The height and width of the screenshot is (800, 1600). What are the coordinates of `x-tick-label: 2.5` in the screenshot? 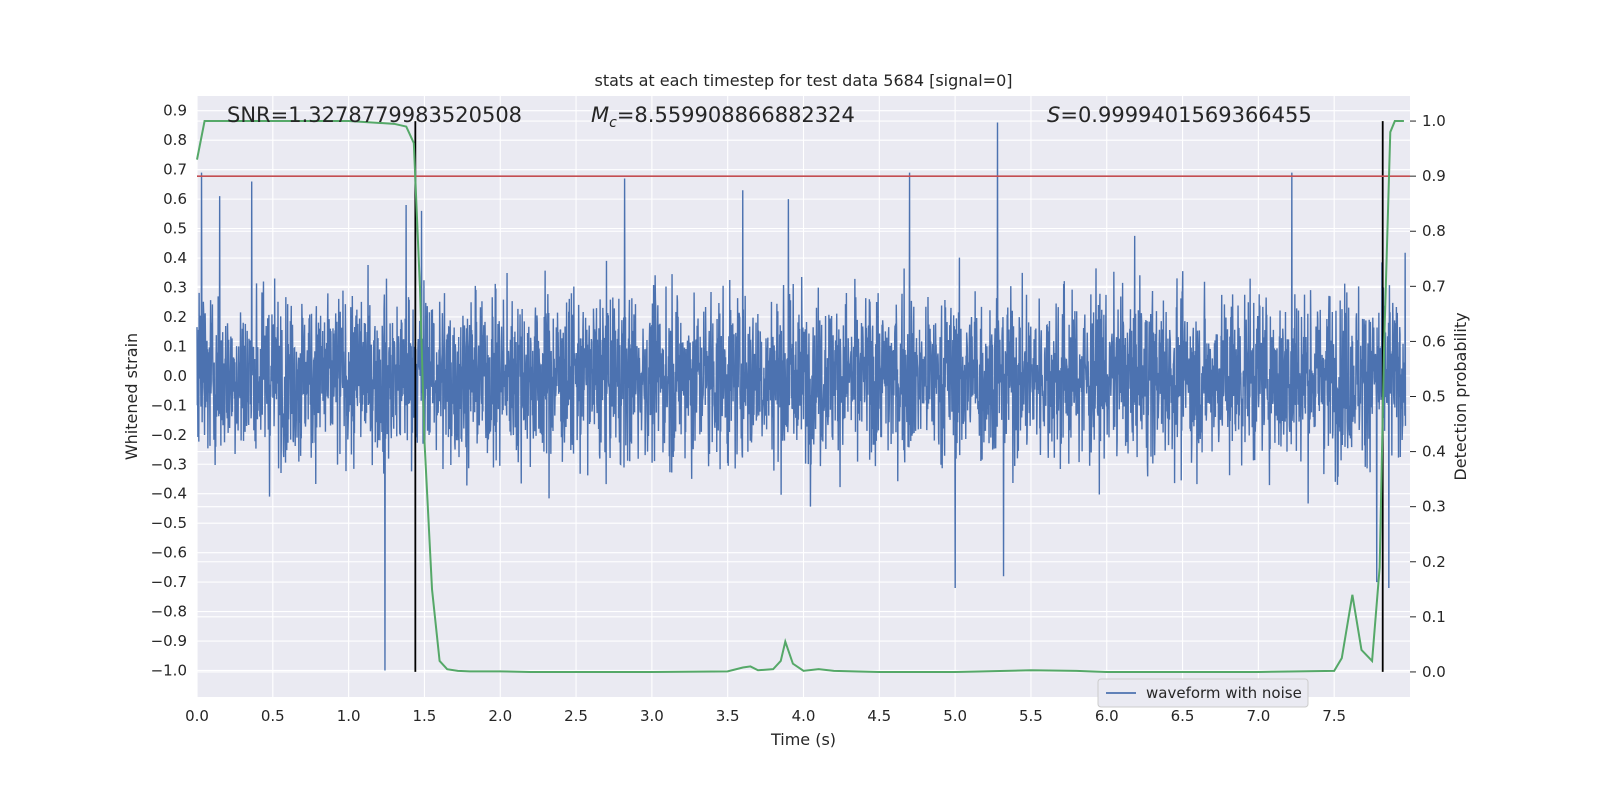 It's located at (576, 716).